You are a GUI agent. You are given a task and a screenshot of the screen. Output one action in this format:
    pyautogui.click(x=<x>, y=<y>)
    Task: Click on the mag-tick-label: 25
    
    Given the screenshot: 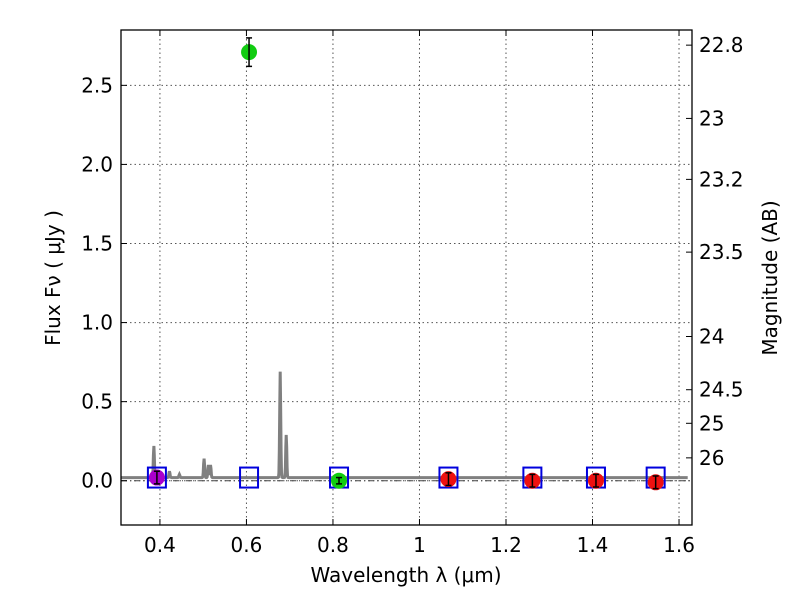 What is the action you would take?
    pyautogui.click(x=711, y=423)
    